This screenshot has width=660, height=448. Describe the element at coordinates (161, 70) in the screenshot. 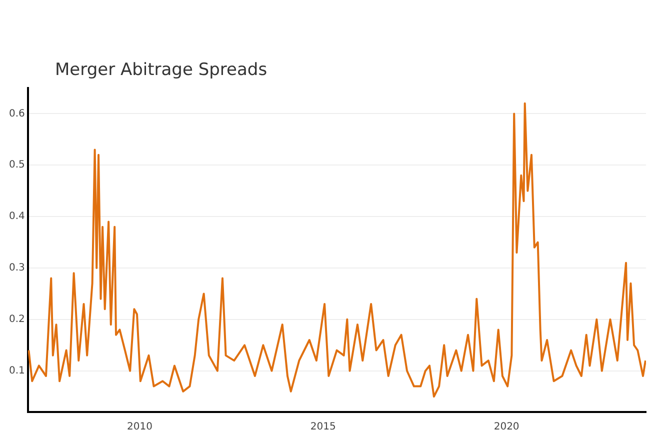

I see `chart-title: Merger Abitrage Spreads` at that location.